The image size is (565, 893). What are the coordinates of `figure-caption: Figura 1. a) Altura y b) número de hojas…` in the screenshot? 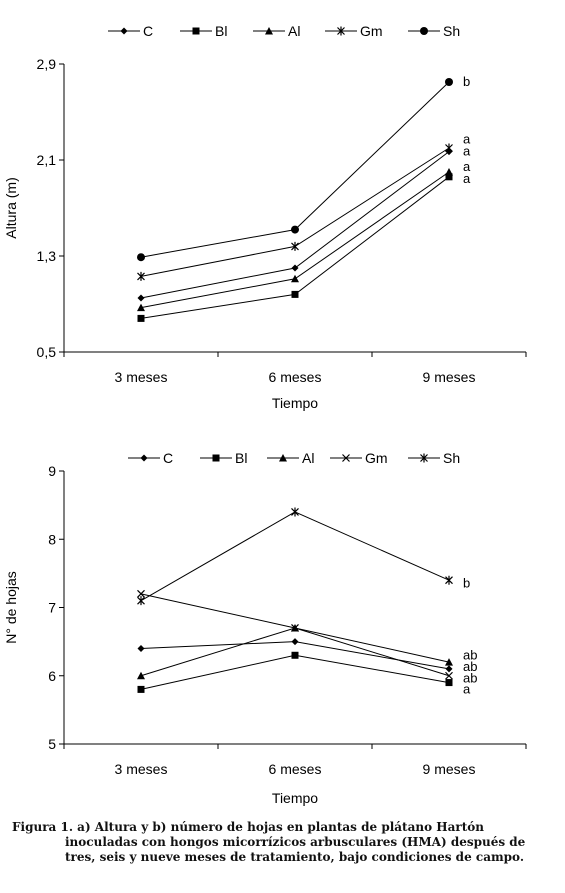 It's located at (284, 842).